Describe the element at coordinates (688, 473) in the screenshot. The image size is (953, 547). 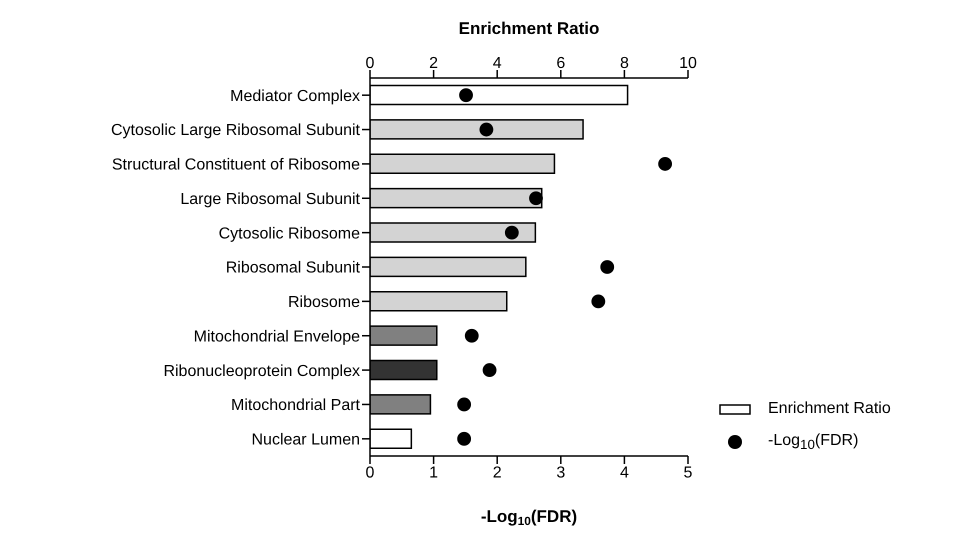
I see `x-tick-label: 5` at that location.